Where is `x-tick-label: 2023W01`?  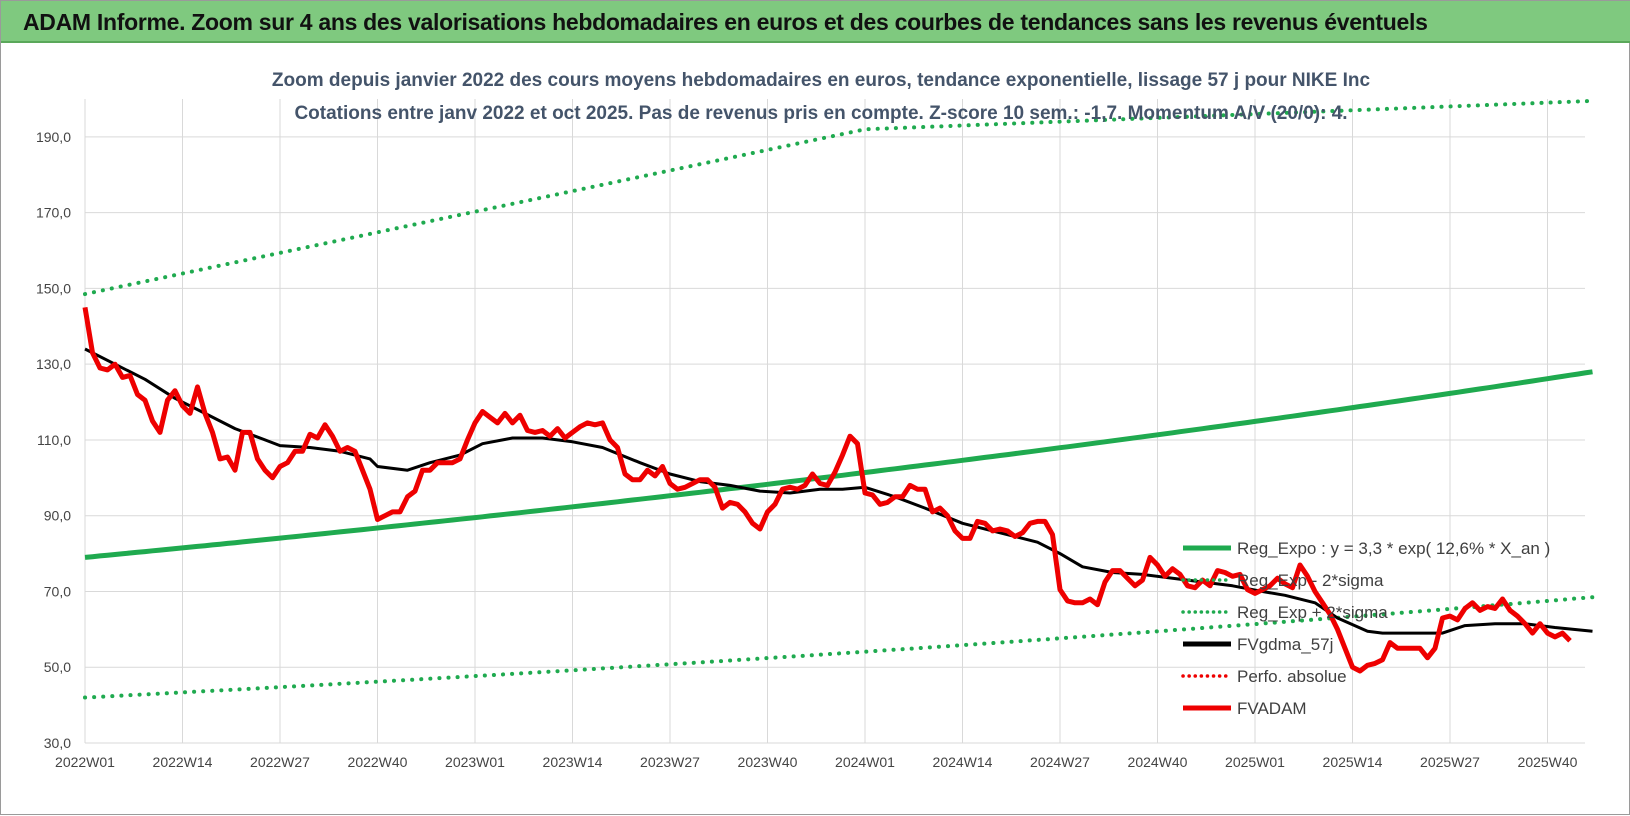 x-tick-label: 2023W01 is located at coordinates (475, 762).